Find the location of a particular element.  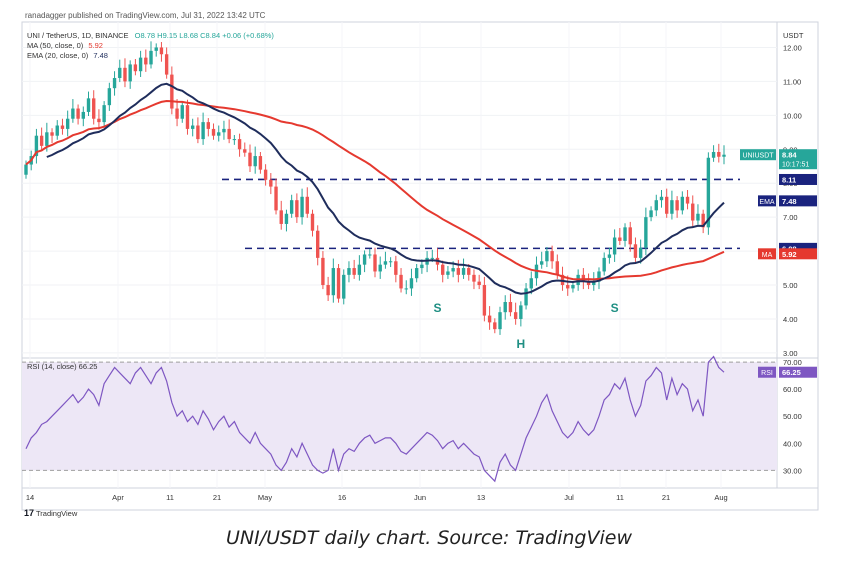

tradingview-logo: 17 TradingView is located at coordinates (51, 513).